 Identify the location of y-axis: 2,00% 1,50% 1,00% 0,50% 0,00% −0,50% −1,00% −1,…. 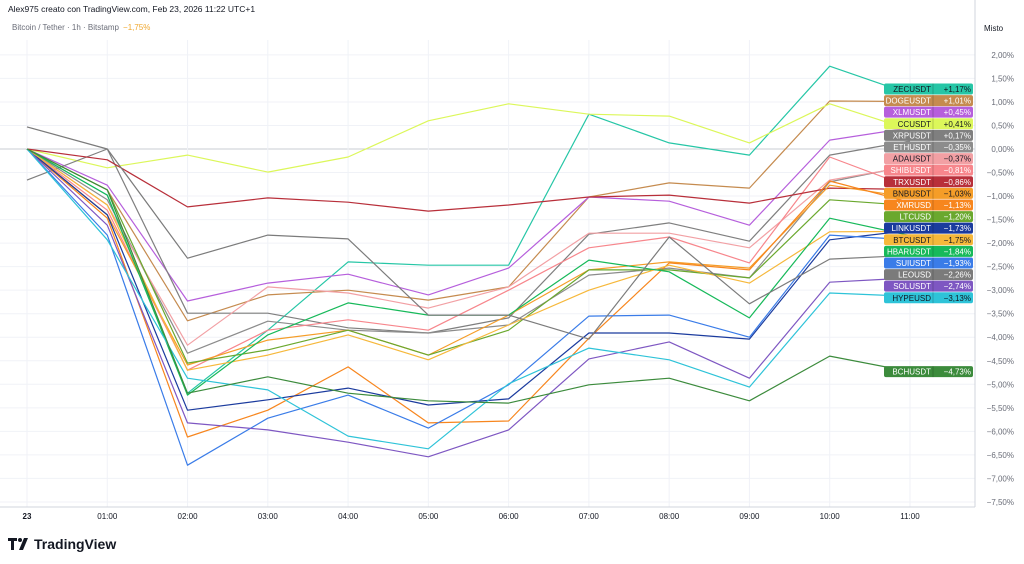
(994, 253).